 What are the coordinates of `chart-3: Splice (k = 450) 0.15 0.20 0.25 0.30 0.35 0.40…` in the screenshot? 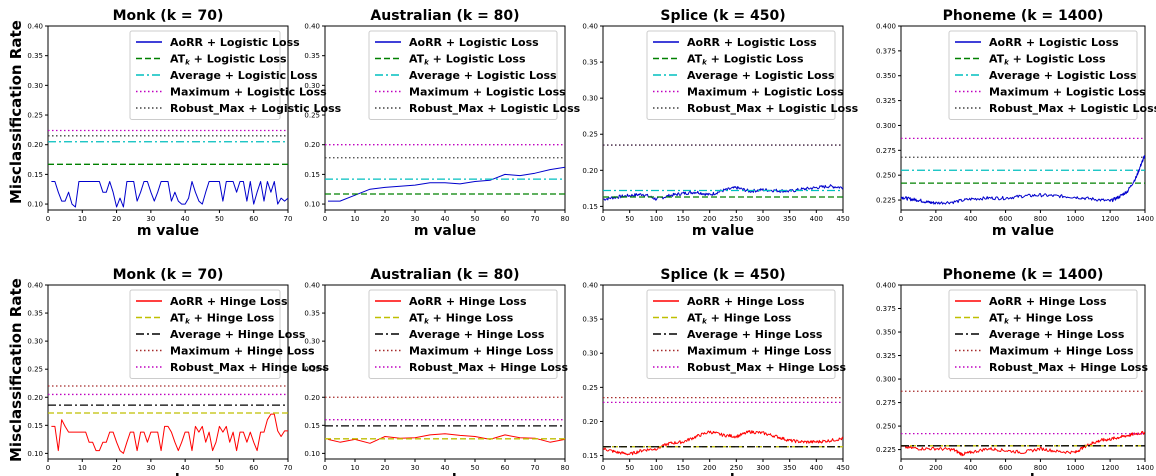 It's located at (720, 123).